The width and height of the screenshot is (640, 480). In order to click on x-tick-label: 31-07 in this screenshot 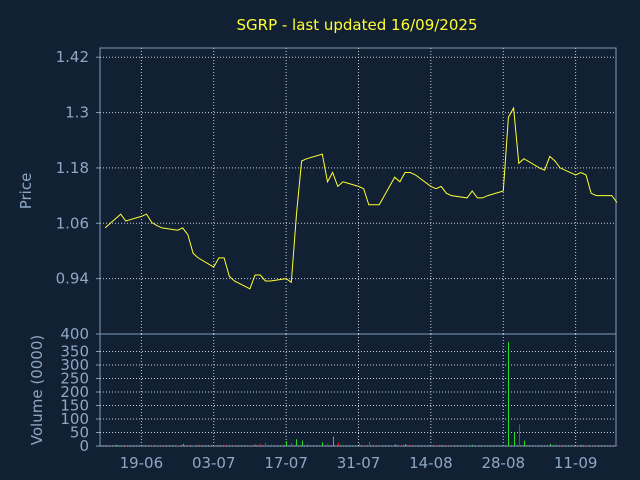, I will do `click(359, 463)`.